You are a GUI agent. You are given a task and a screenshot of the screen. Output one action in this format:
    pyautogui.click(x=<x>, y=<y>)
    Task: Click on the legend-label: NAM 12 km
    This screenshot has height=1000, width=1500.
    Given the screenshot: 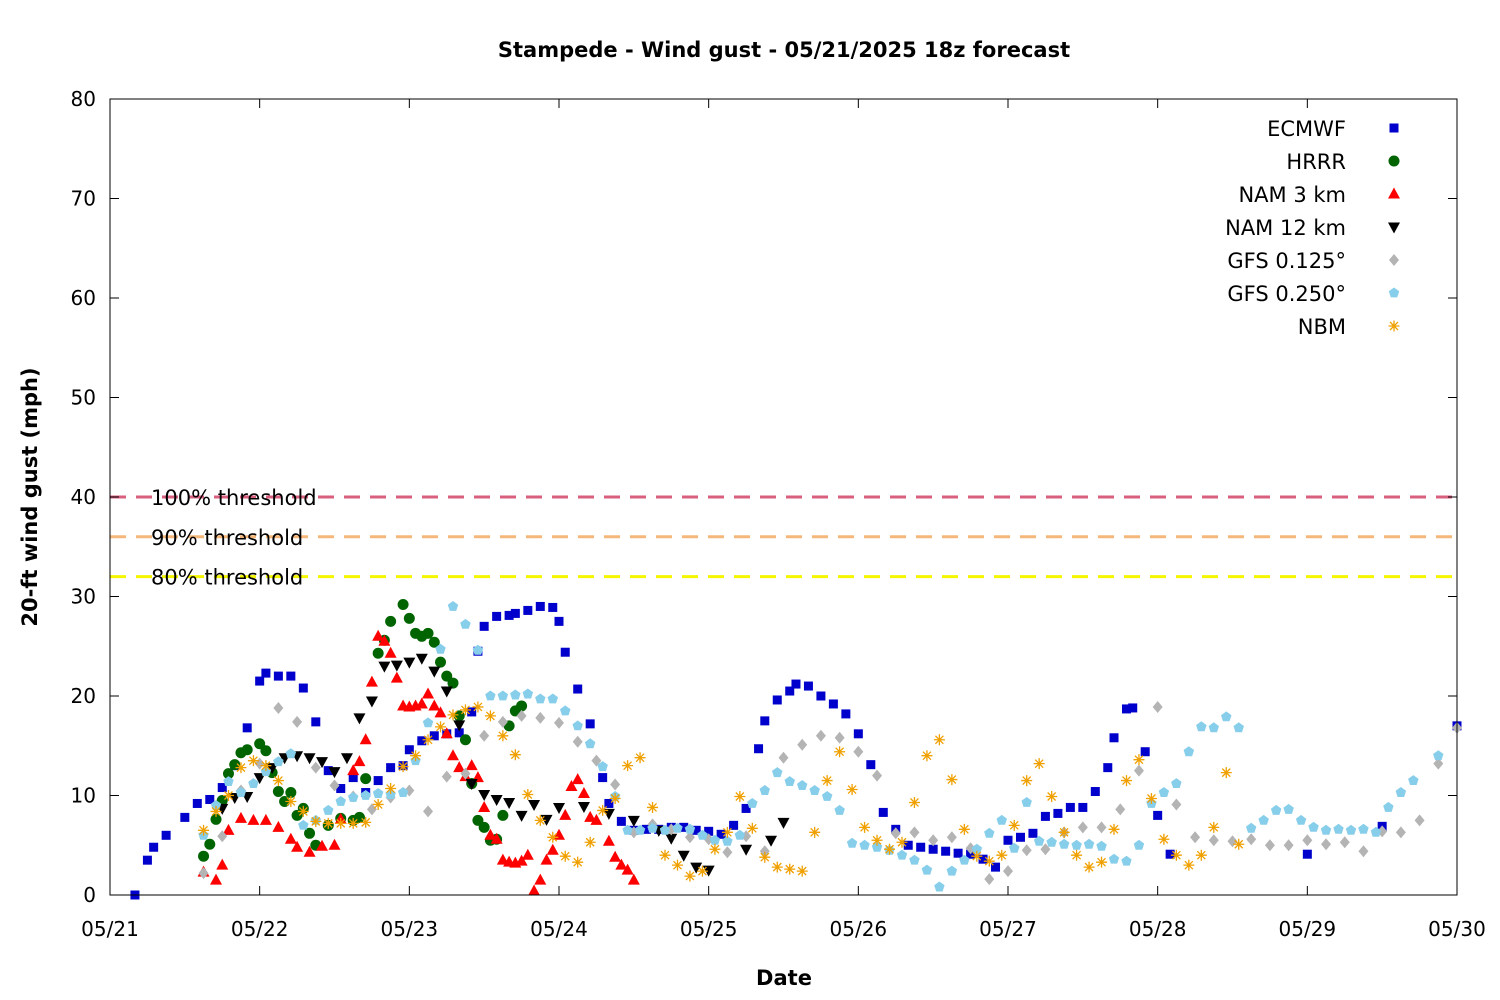 What is the action you would take?
    pyautogui.click(x=1285, y=228)
    